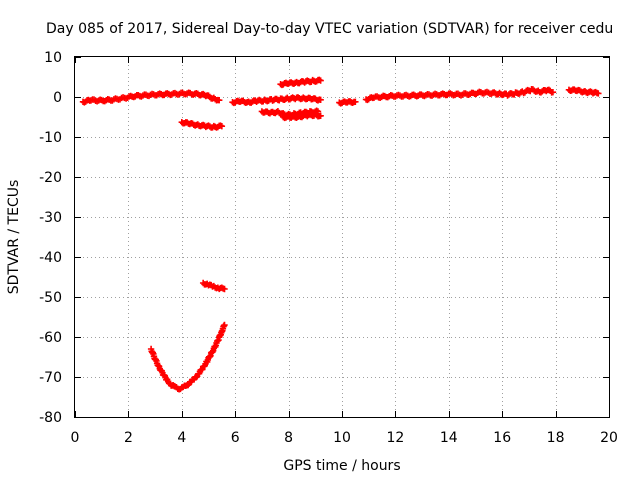 The image size is (640, 480). Describe the element at coordinates (502, 438) in the screenshot. I see `x-tick-label: 16` at that location.